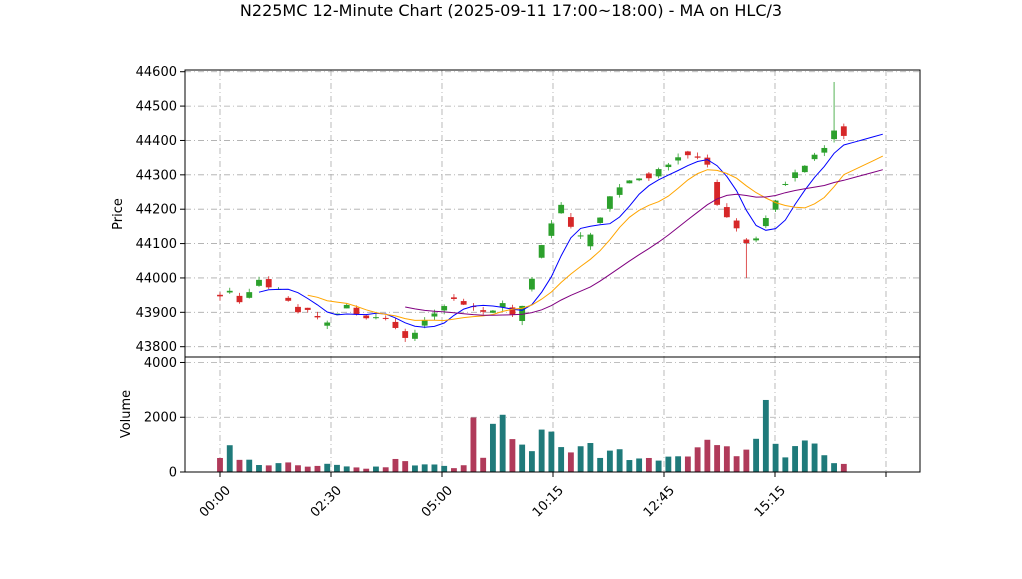  Describe the element at coordinates (215, 501) in the screenshot. I see `x-tick-label: 00:00` at that location.